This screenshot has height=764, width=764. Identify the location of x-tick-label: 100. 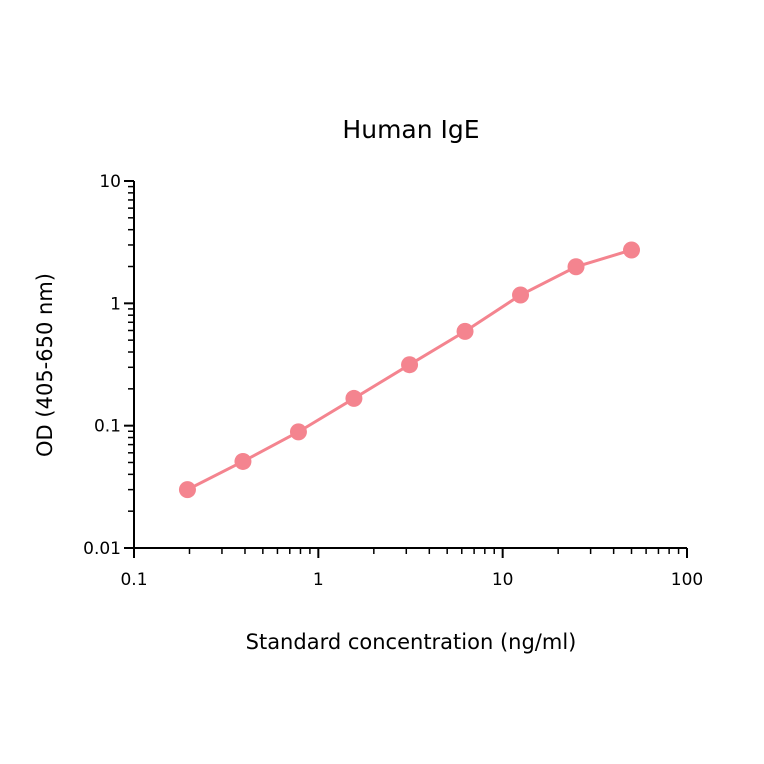
(687, 580).